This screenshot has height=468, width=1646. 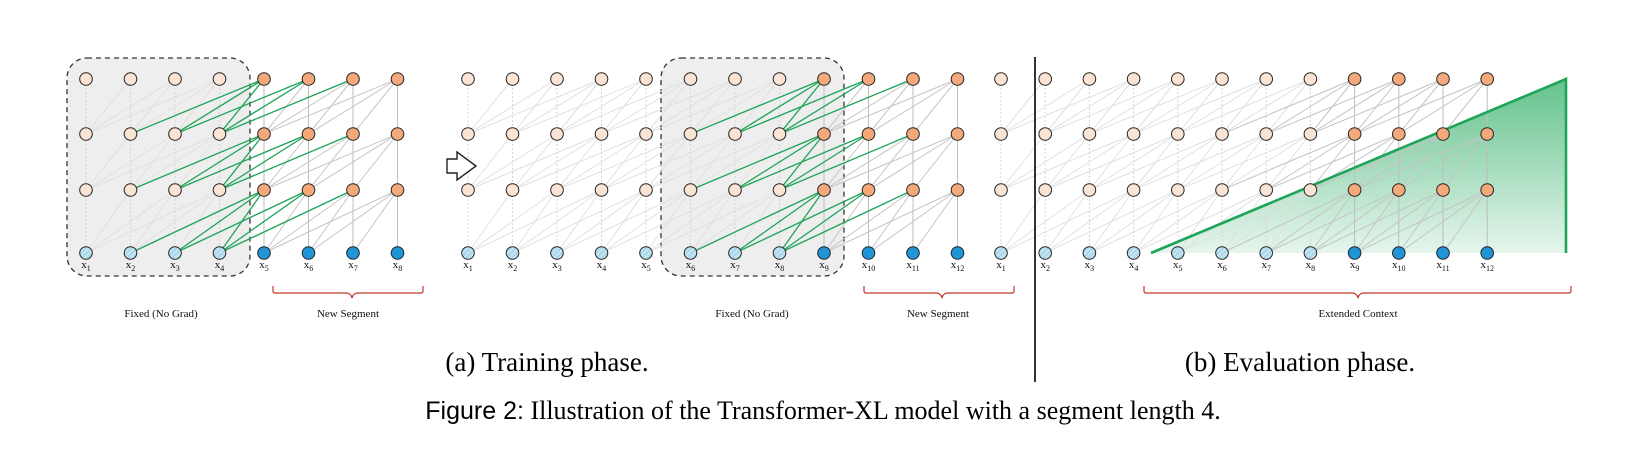 What do you see at coordinates (646, 266) in the screenshot?
I see `train-right-token-label: x5` at bounding box center [646, 266].